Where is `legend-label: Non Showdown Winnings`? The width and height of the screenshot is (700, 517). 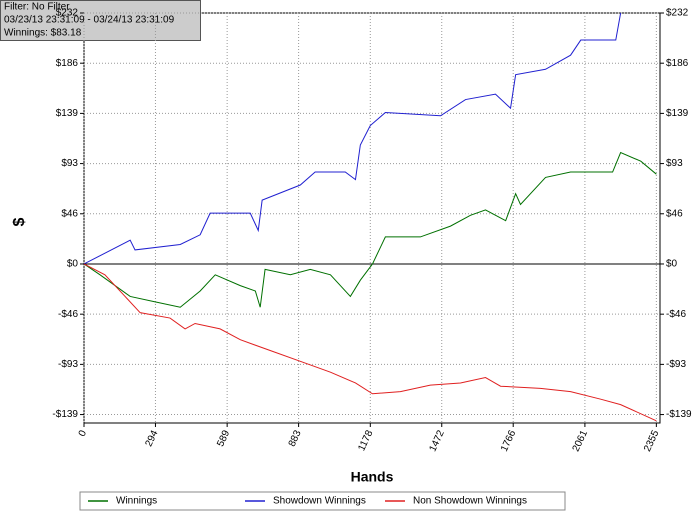 legend-label: Non Showdown Winnings is located at coordinates (470, 501).